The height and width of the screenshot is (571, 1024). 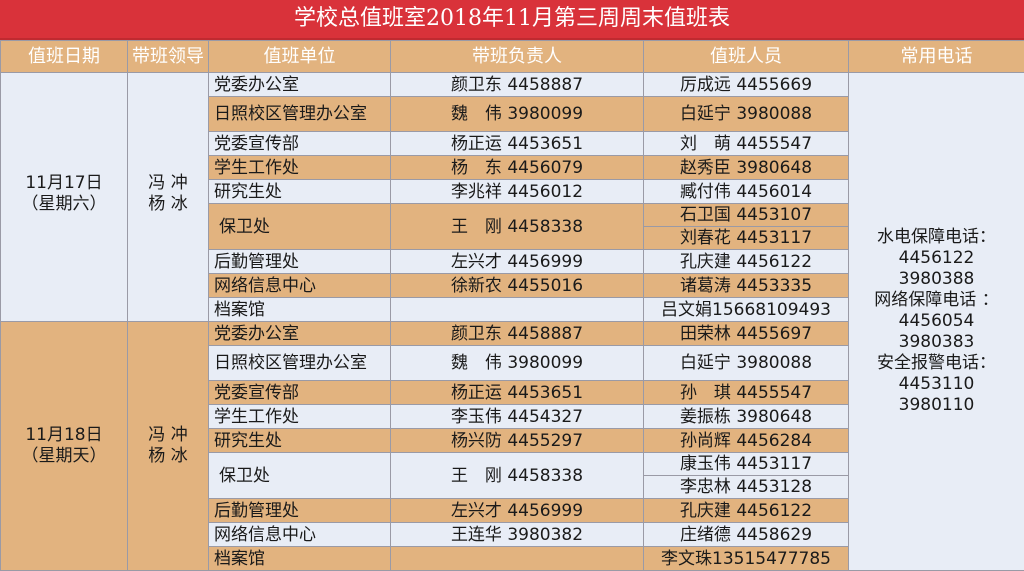 What do you see at coordinates (64, 183) in the screenshot?
I see `date-text: 11月17日` at bounding box center [64, 183].